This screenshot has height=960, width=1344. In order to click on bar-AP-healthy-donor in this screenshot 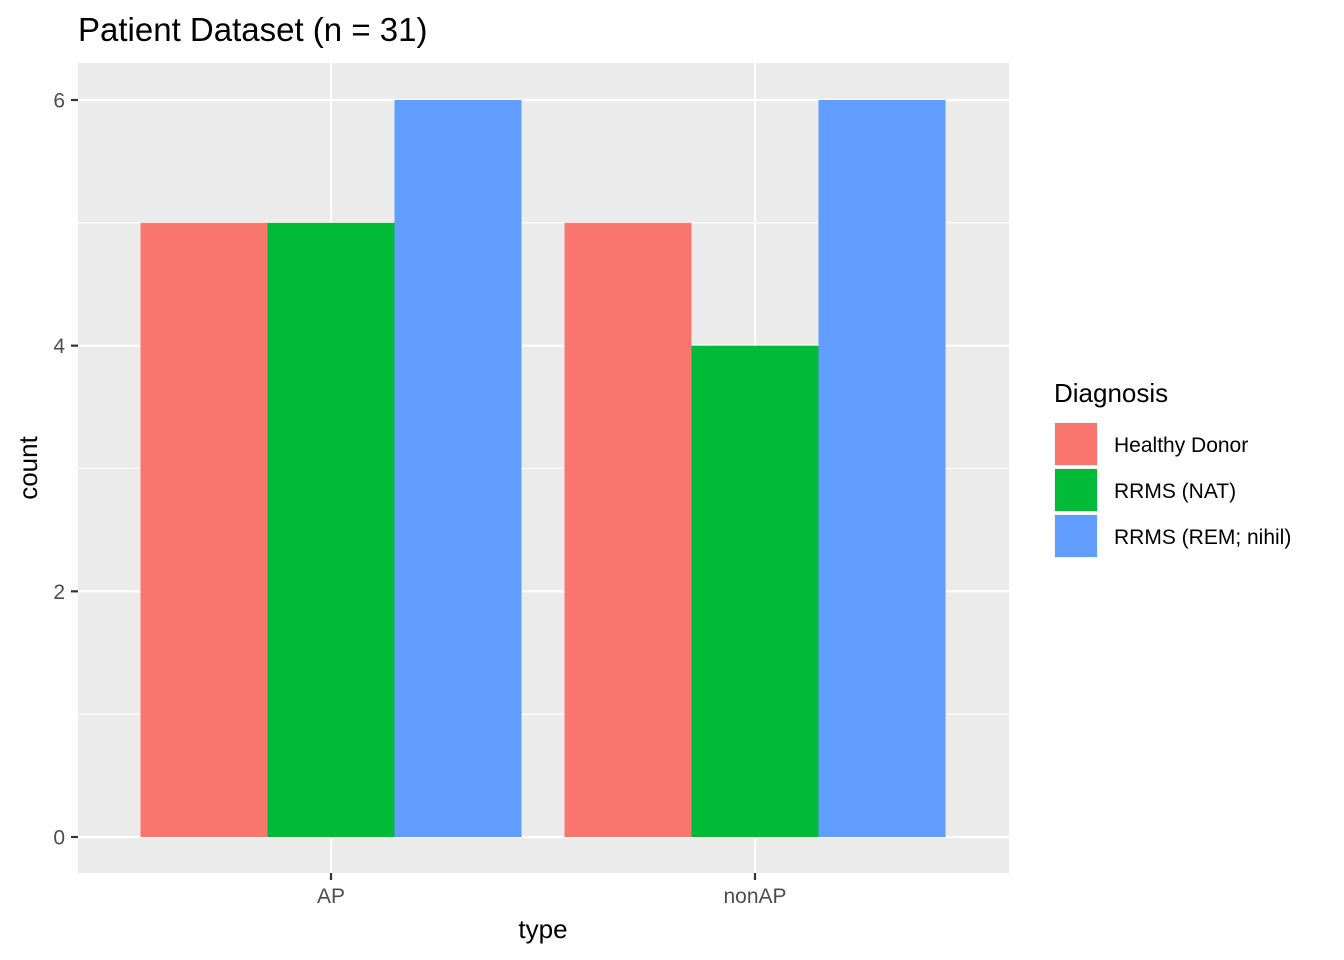, I will do `click(204, 530)`.